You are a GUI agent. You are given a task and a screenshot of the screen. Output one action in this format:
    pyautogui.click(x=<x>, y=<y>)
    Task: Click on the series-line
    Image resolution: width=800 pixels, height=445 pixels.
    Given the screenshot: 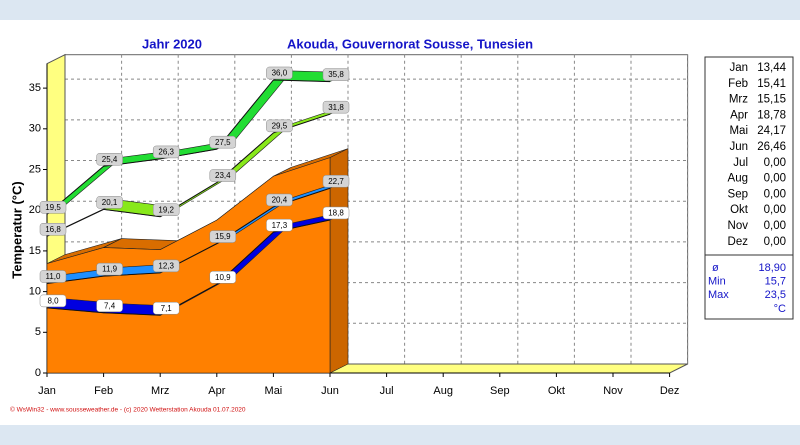 What is the action you would take?
    pyautogui.click(x=188, y=147)
    